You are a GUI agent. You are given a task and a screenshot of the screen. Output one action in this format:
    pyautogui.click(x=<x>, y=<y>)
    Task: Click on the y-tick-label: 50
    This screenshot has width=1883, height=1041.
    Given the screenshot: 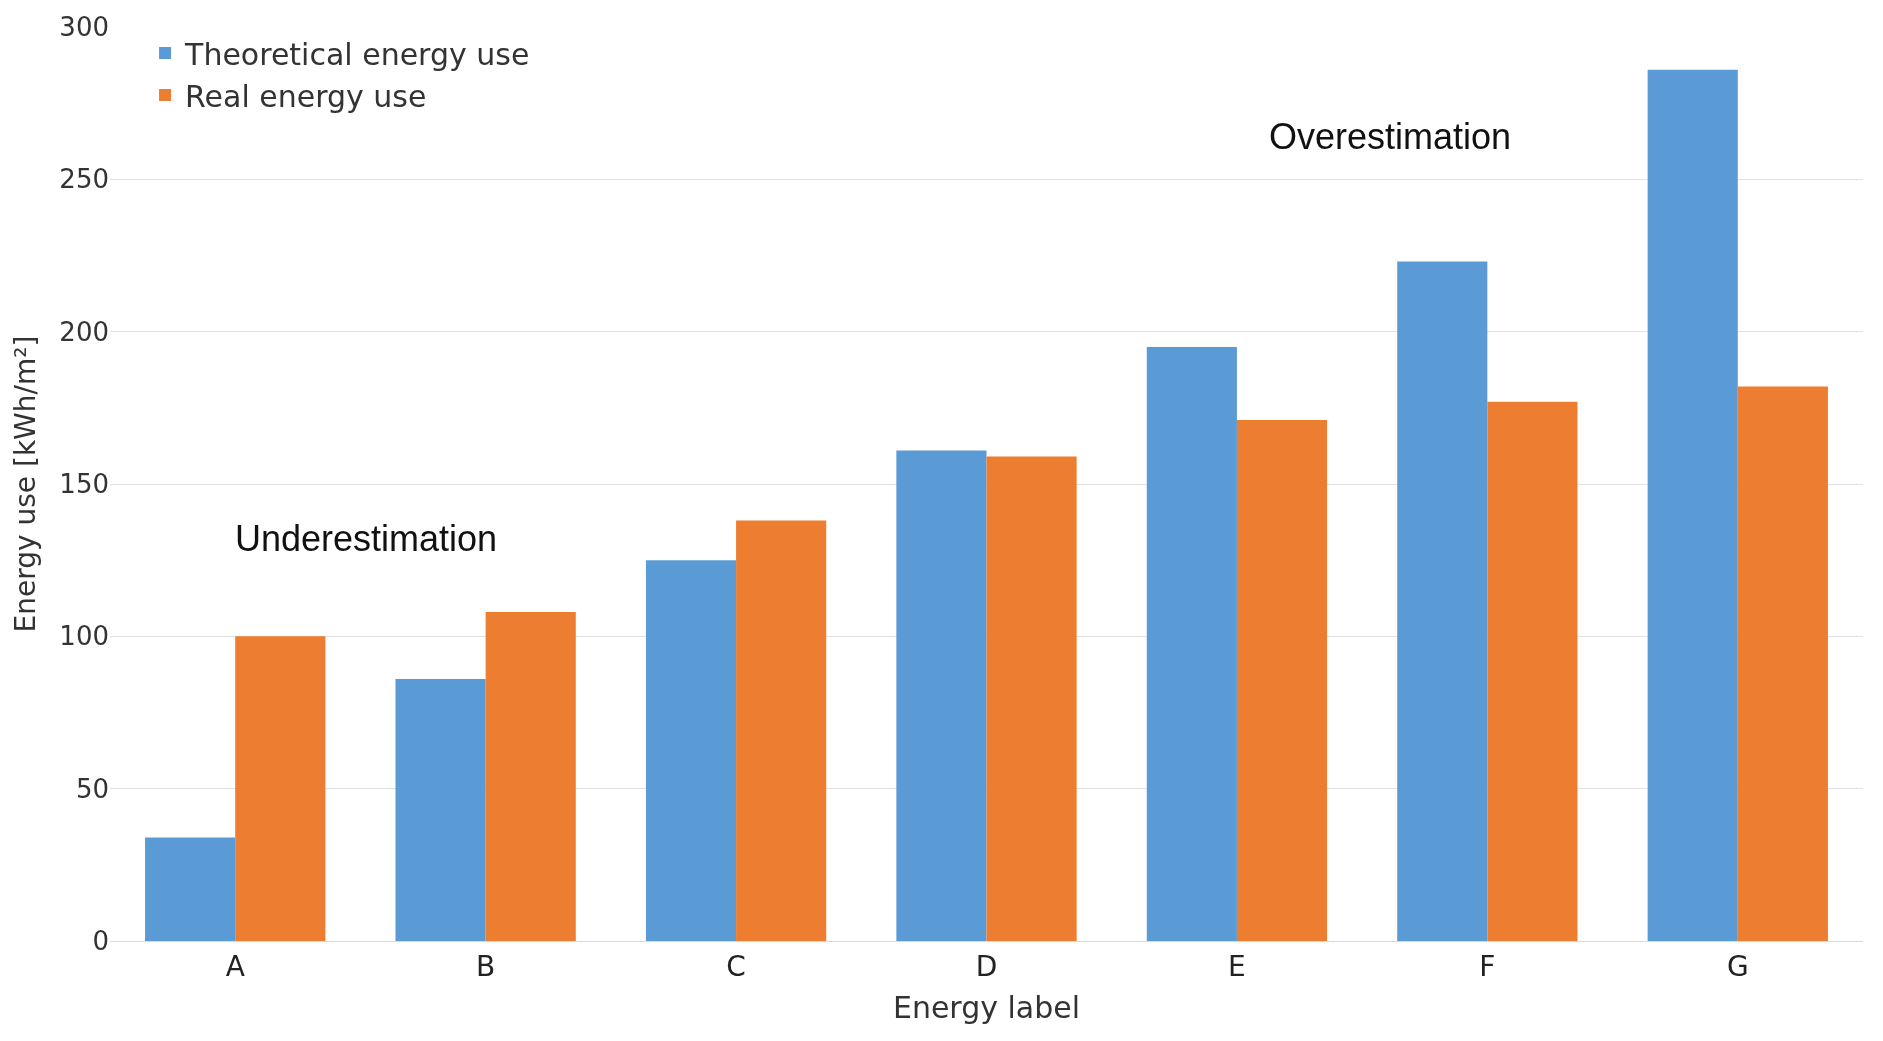 What is the action you would take?
    pyautogui.click(x=92, y=788)
    